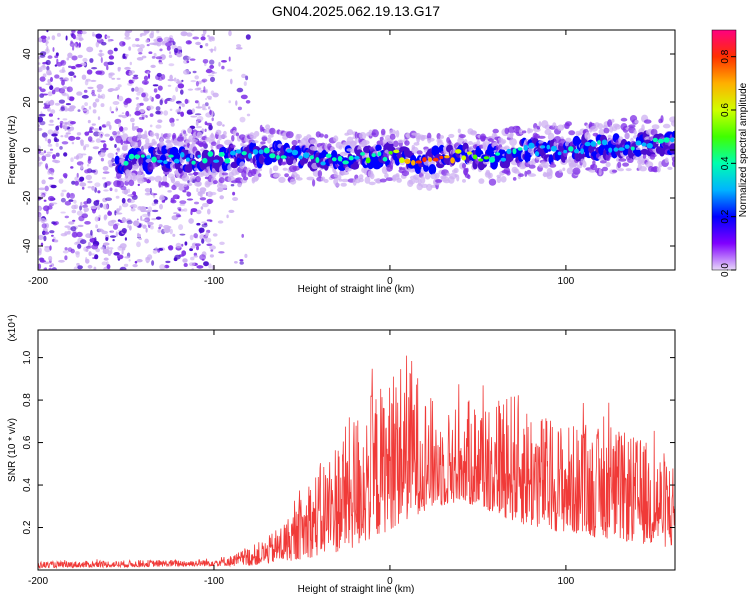 The image size is (750, 600). I want to click on colorbar-label: Normalized spectral amplitude, so click(743, 149).